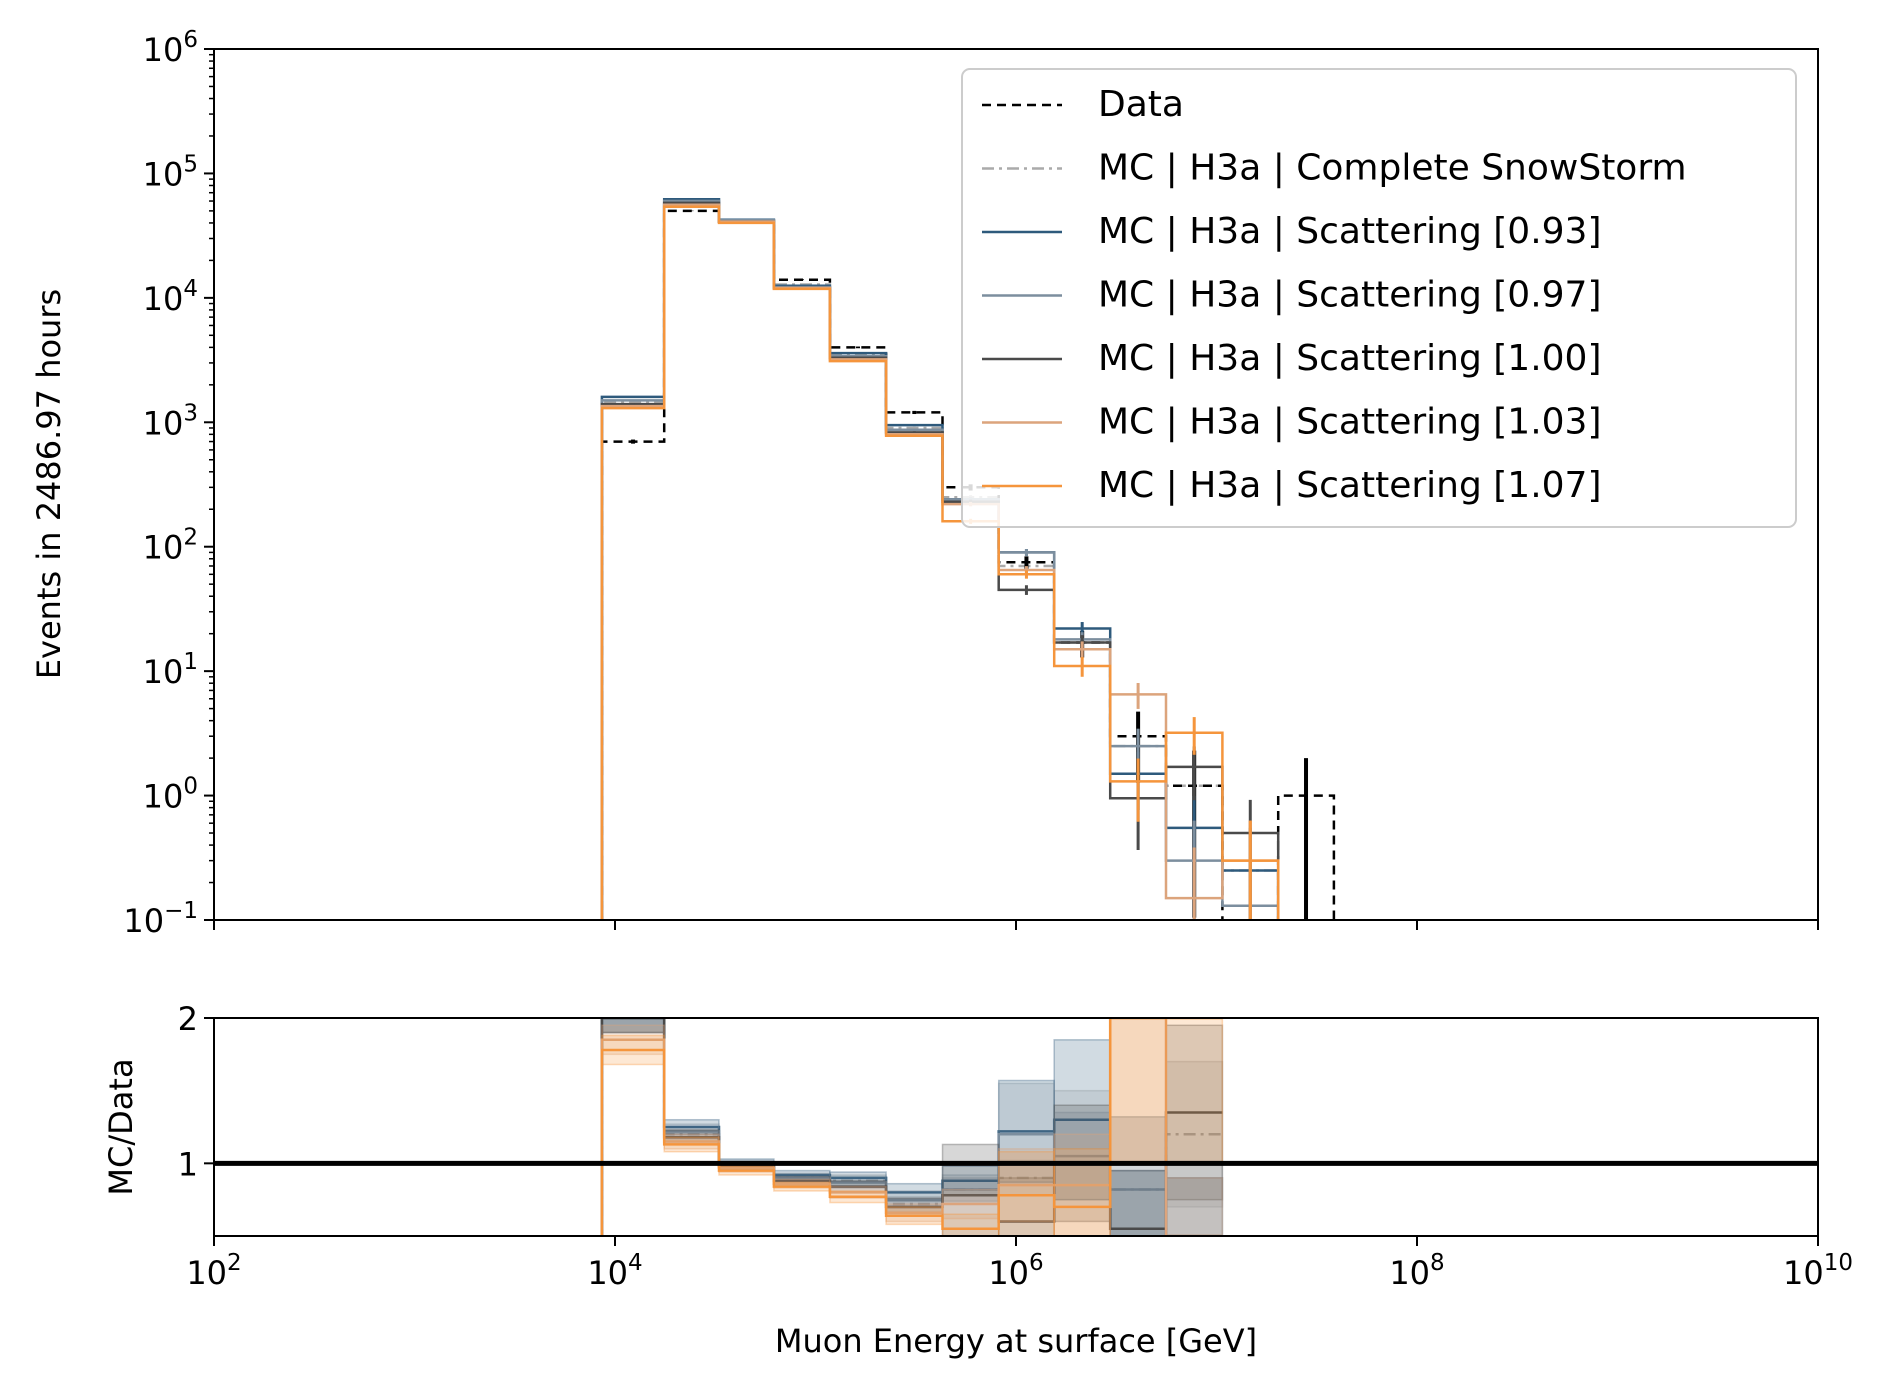  I want to click on y-tick-label: 10², so click(170, 546).